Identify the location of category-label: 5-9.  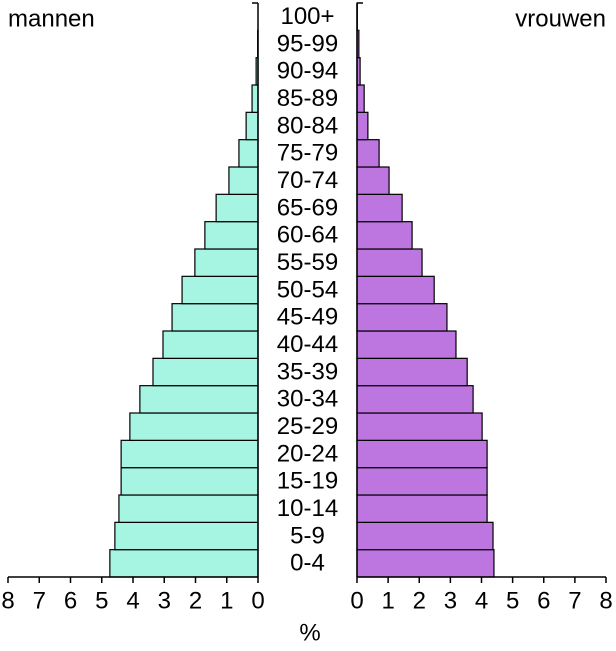
(307, 535).